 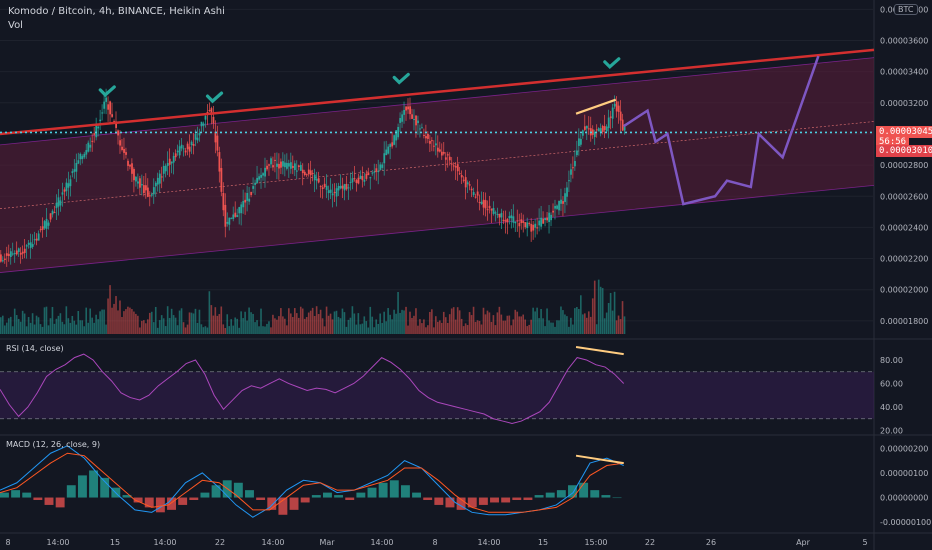 I want to click on rsi-divergence-line, so click(x=599, y=351).